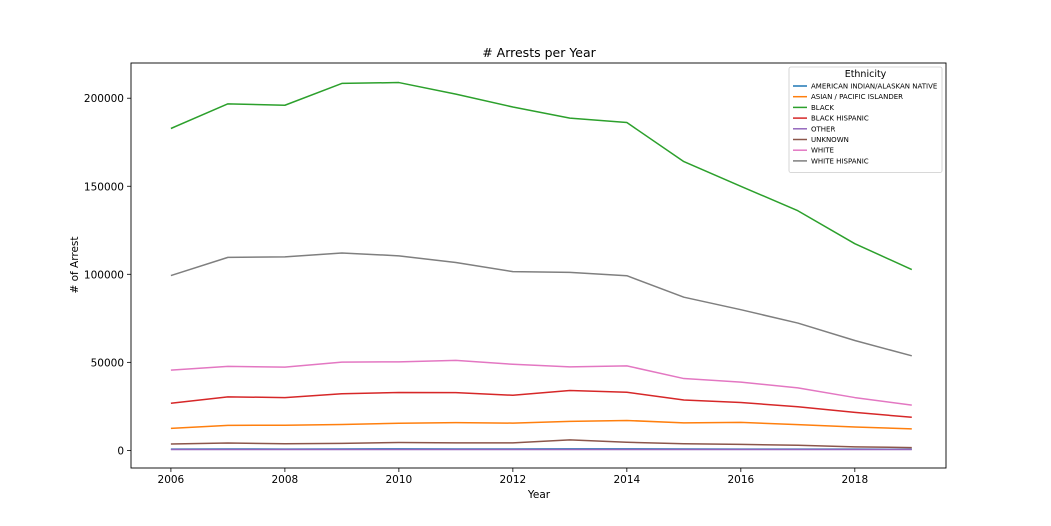 This screenshot has height=526, width=1051. What do you see at coordinates (822, 108) in the screenshot?
I see `legend-entry-label: BLACK` at bounding box center [822, 108].